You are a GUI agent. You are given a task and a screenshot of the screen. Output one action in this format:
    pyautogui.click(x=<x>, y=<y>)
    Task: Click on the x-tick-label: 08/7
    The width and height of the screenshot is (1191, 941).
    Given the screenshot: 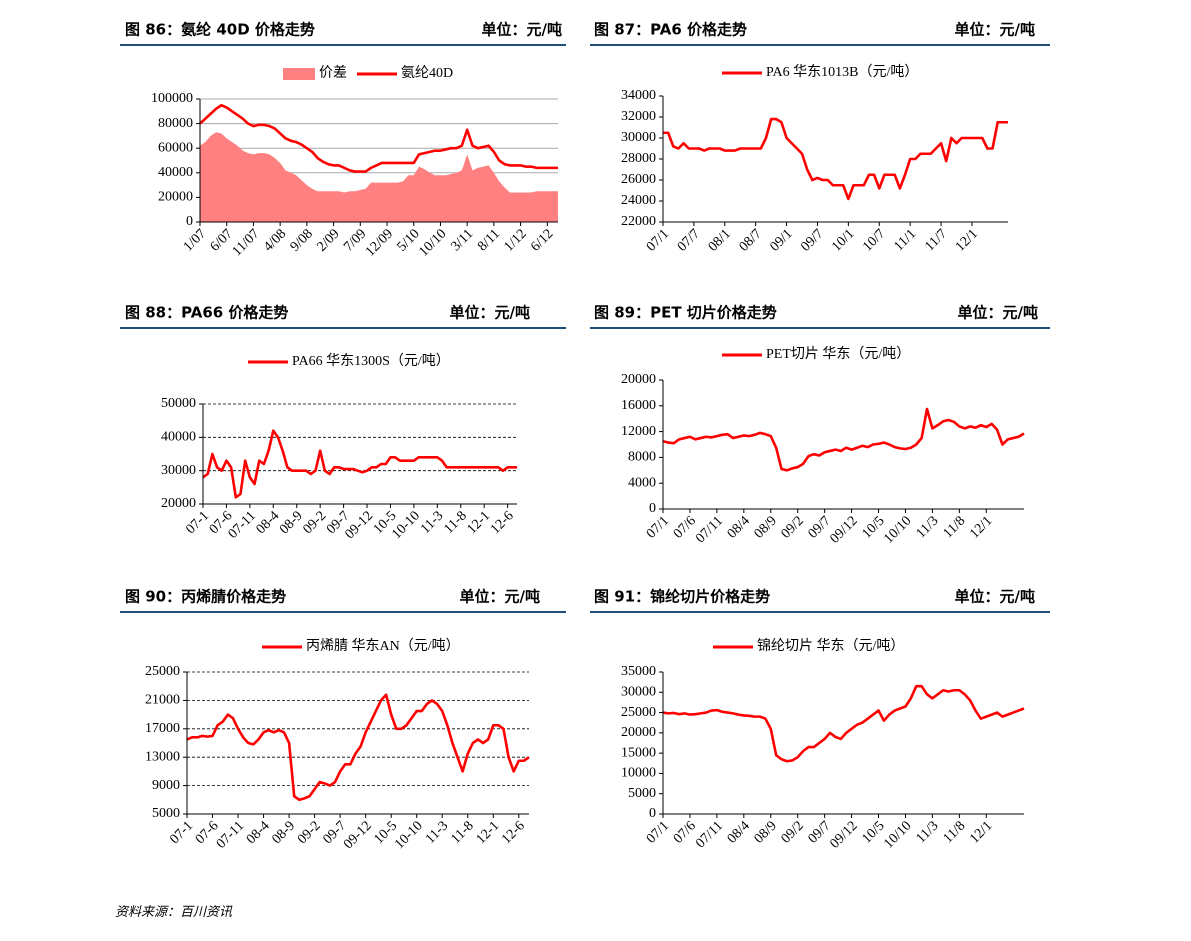 What is the action you would take?
    pyautogui.click(x=751, y=240)
    